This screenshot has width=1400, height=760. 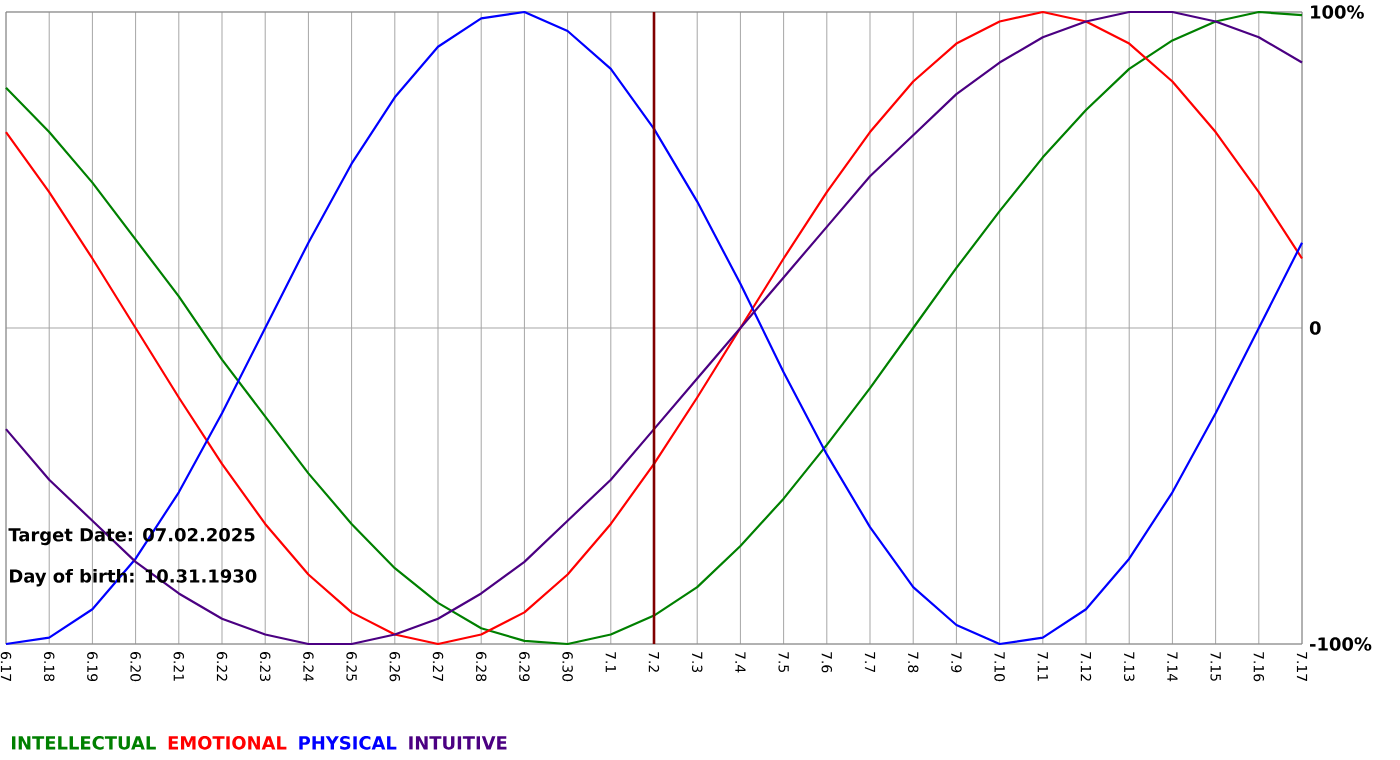 I want to click on text: EMOTIONAL, so click(x=227, y=743).